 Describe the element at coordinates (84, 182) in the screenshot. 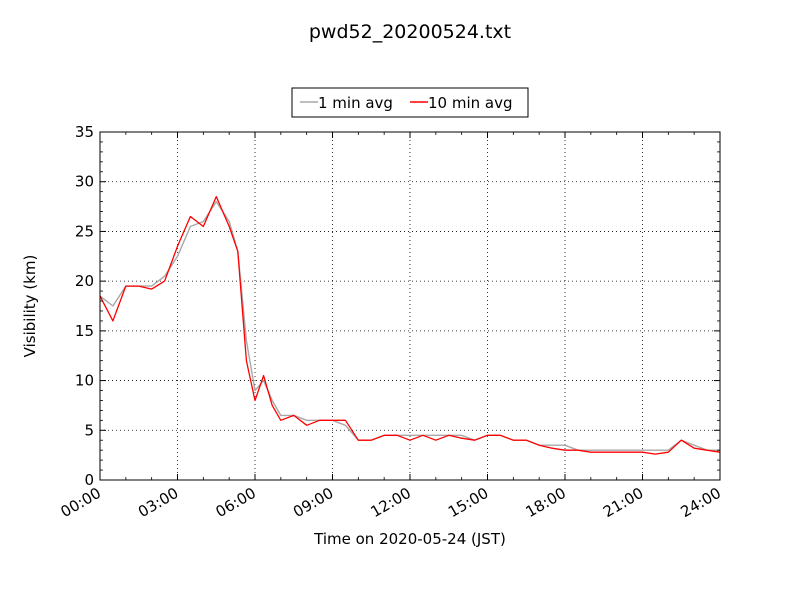

I see `y-tick-label: 30` at that location.